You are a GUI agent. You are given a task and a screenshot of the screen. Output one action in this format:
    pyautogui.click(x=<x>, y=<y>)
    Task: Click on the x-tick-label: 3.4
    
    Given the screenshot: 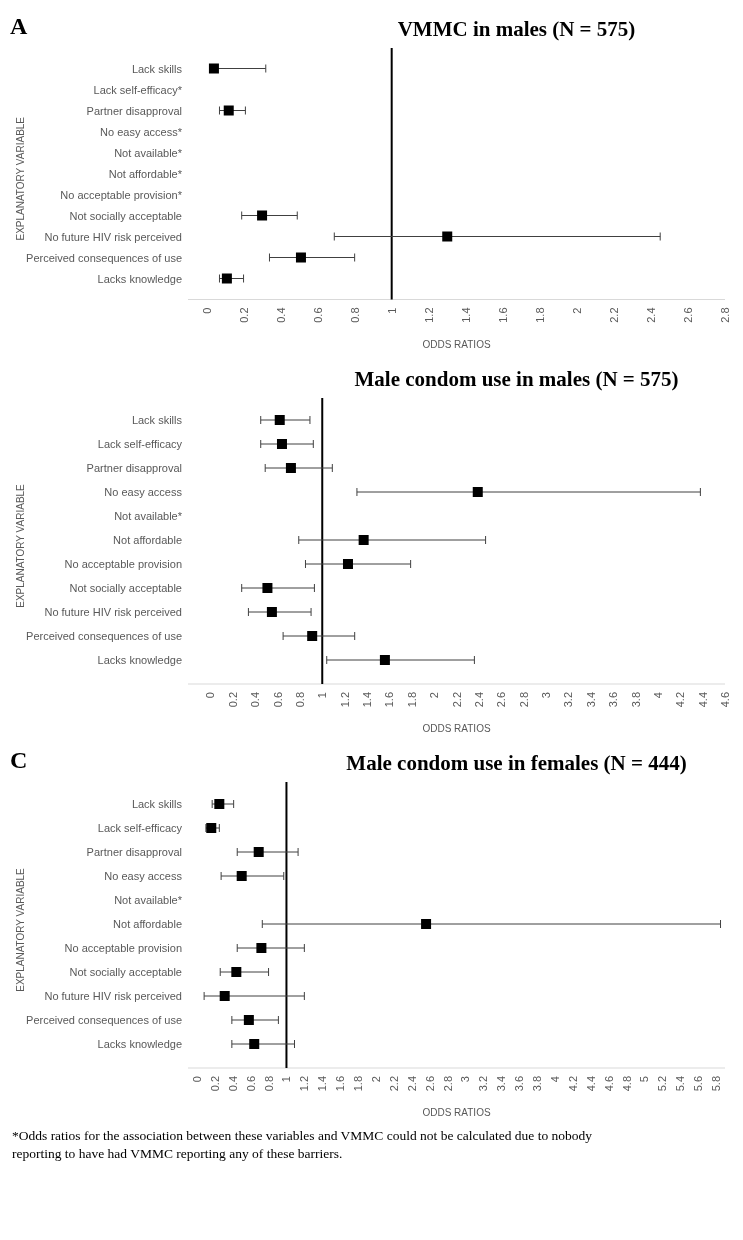 What is the action you would take?
    pyautogui.click(x=501, y=1083)
    